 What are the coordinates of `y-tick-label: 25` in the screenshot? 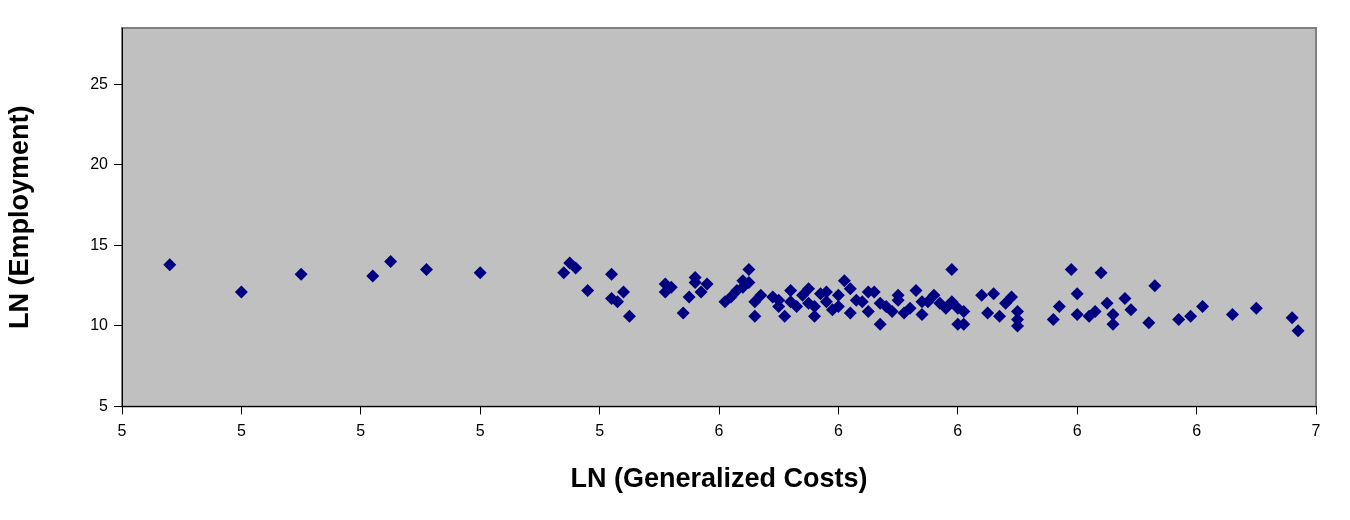 It's located at (99, 83).